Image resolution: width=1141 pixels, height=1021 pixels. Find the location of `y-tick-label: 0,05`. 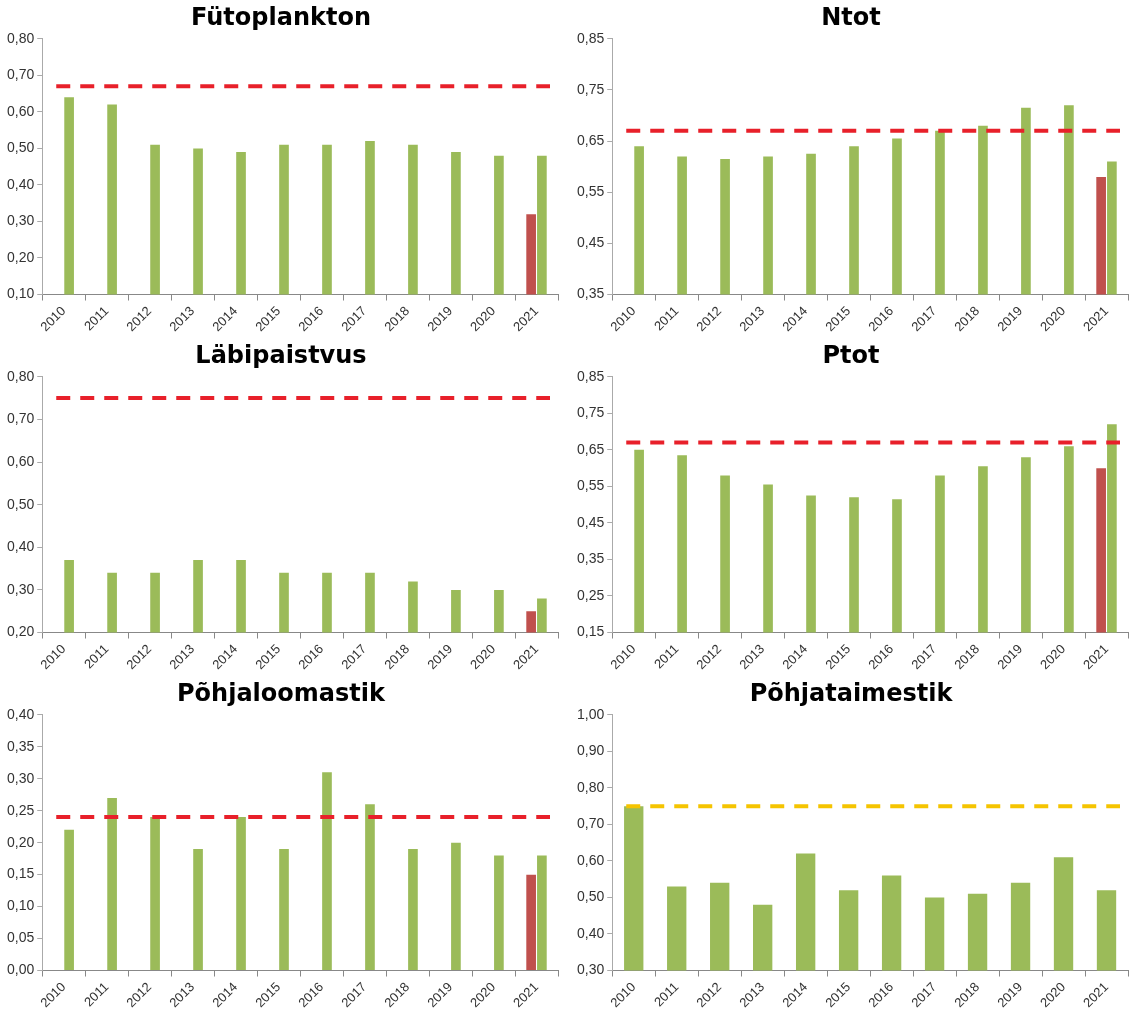

y-tick-label: 0,05 is located at coordinates (21, 937).